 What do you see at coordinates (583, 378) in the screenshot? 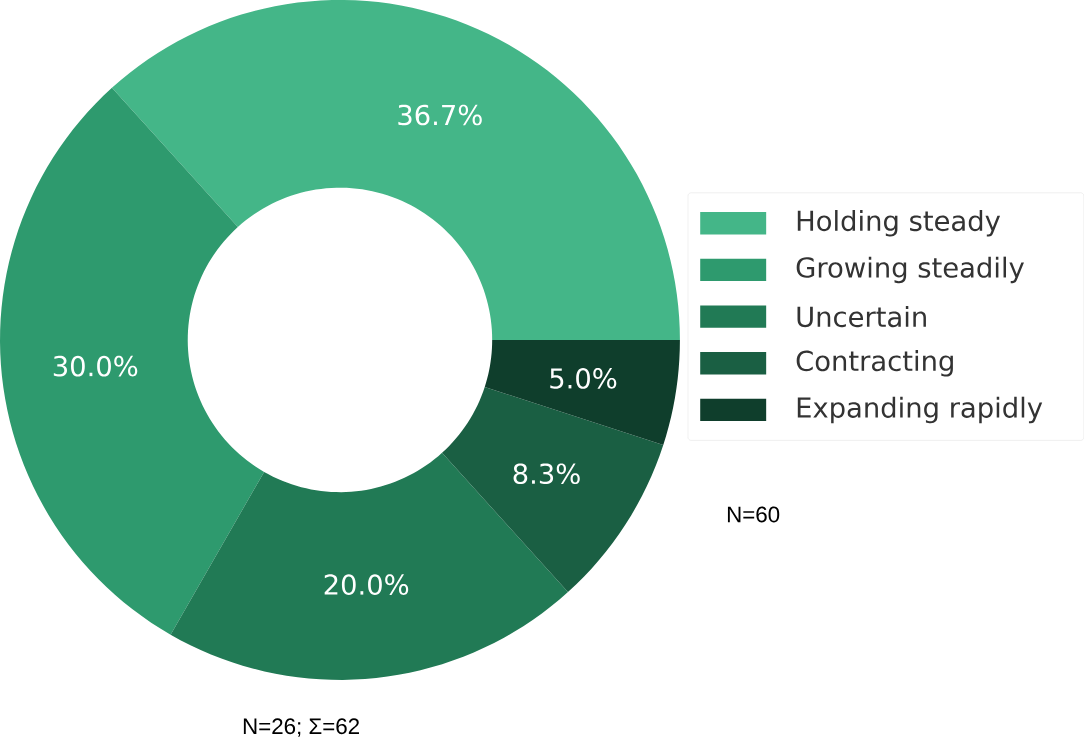
I see `data-label: 5.0%` at bounding box center [583, 378].